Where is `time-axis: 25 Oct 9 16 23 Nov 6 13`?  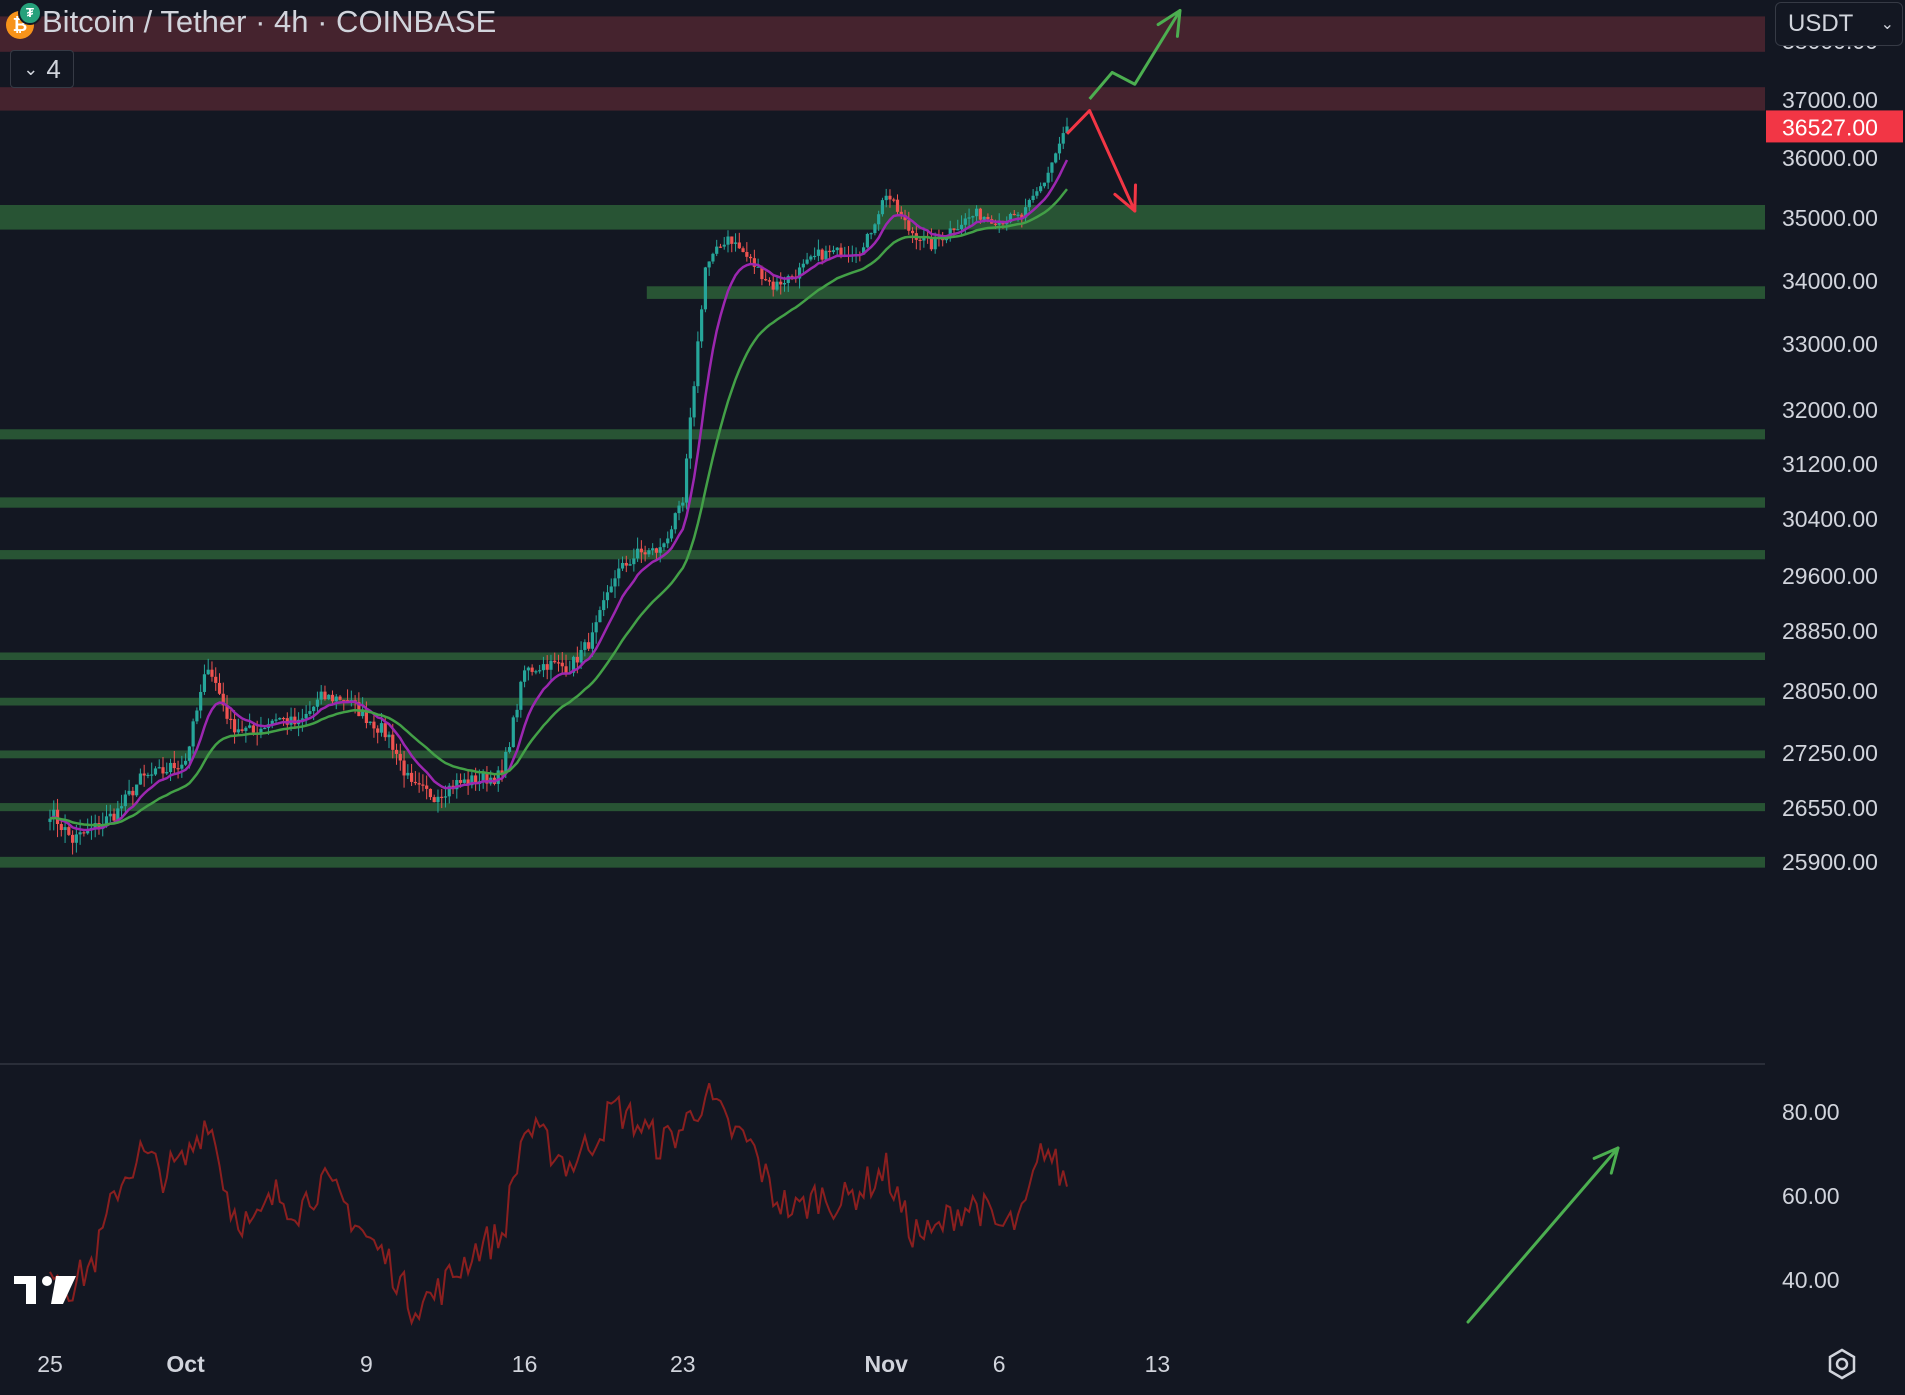 time-axis: 25 Oct 9 16 23 Nov 6 13 is located at coordinates (603, 1364).